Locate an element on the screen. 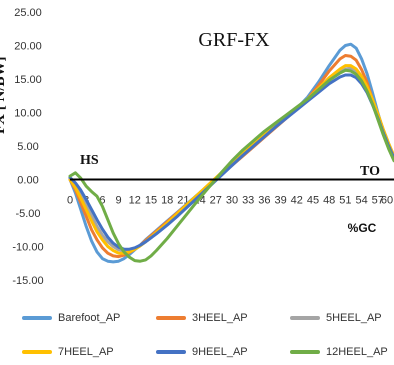  x-tick-label: 39 is located at coordinates (280, 201).